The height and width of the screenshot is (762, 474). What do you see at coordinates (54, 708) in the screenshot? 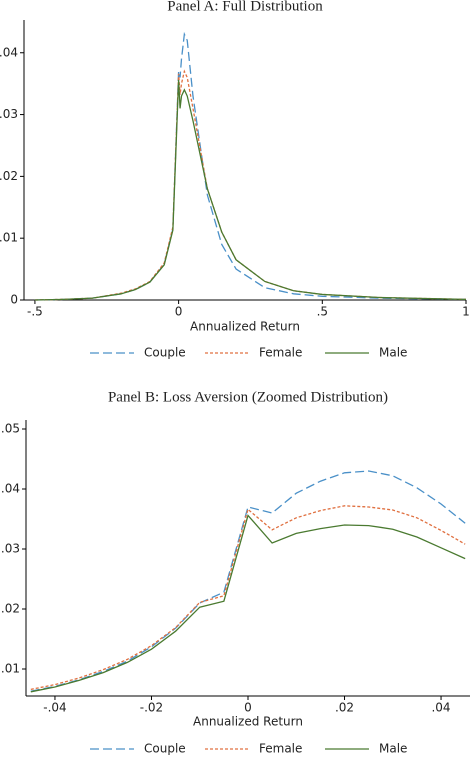
I see `x-tick-label: -.04` at bounding box center [54, 708].